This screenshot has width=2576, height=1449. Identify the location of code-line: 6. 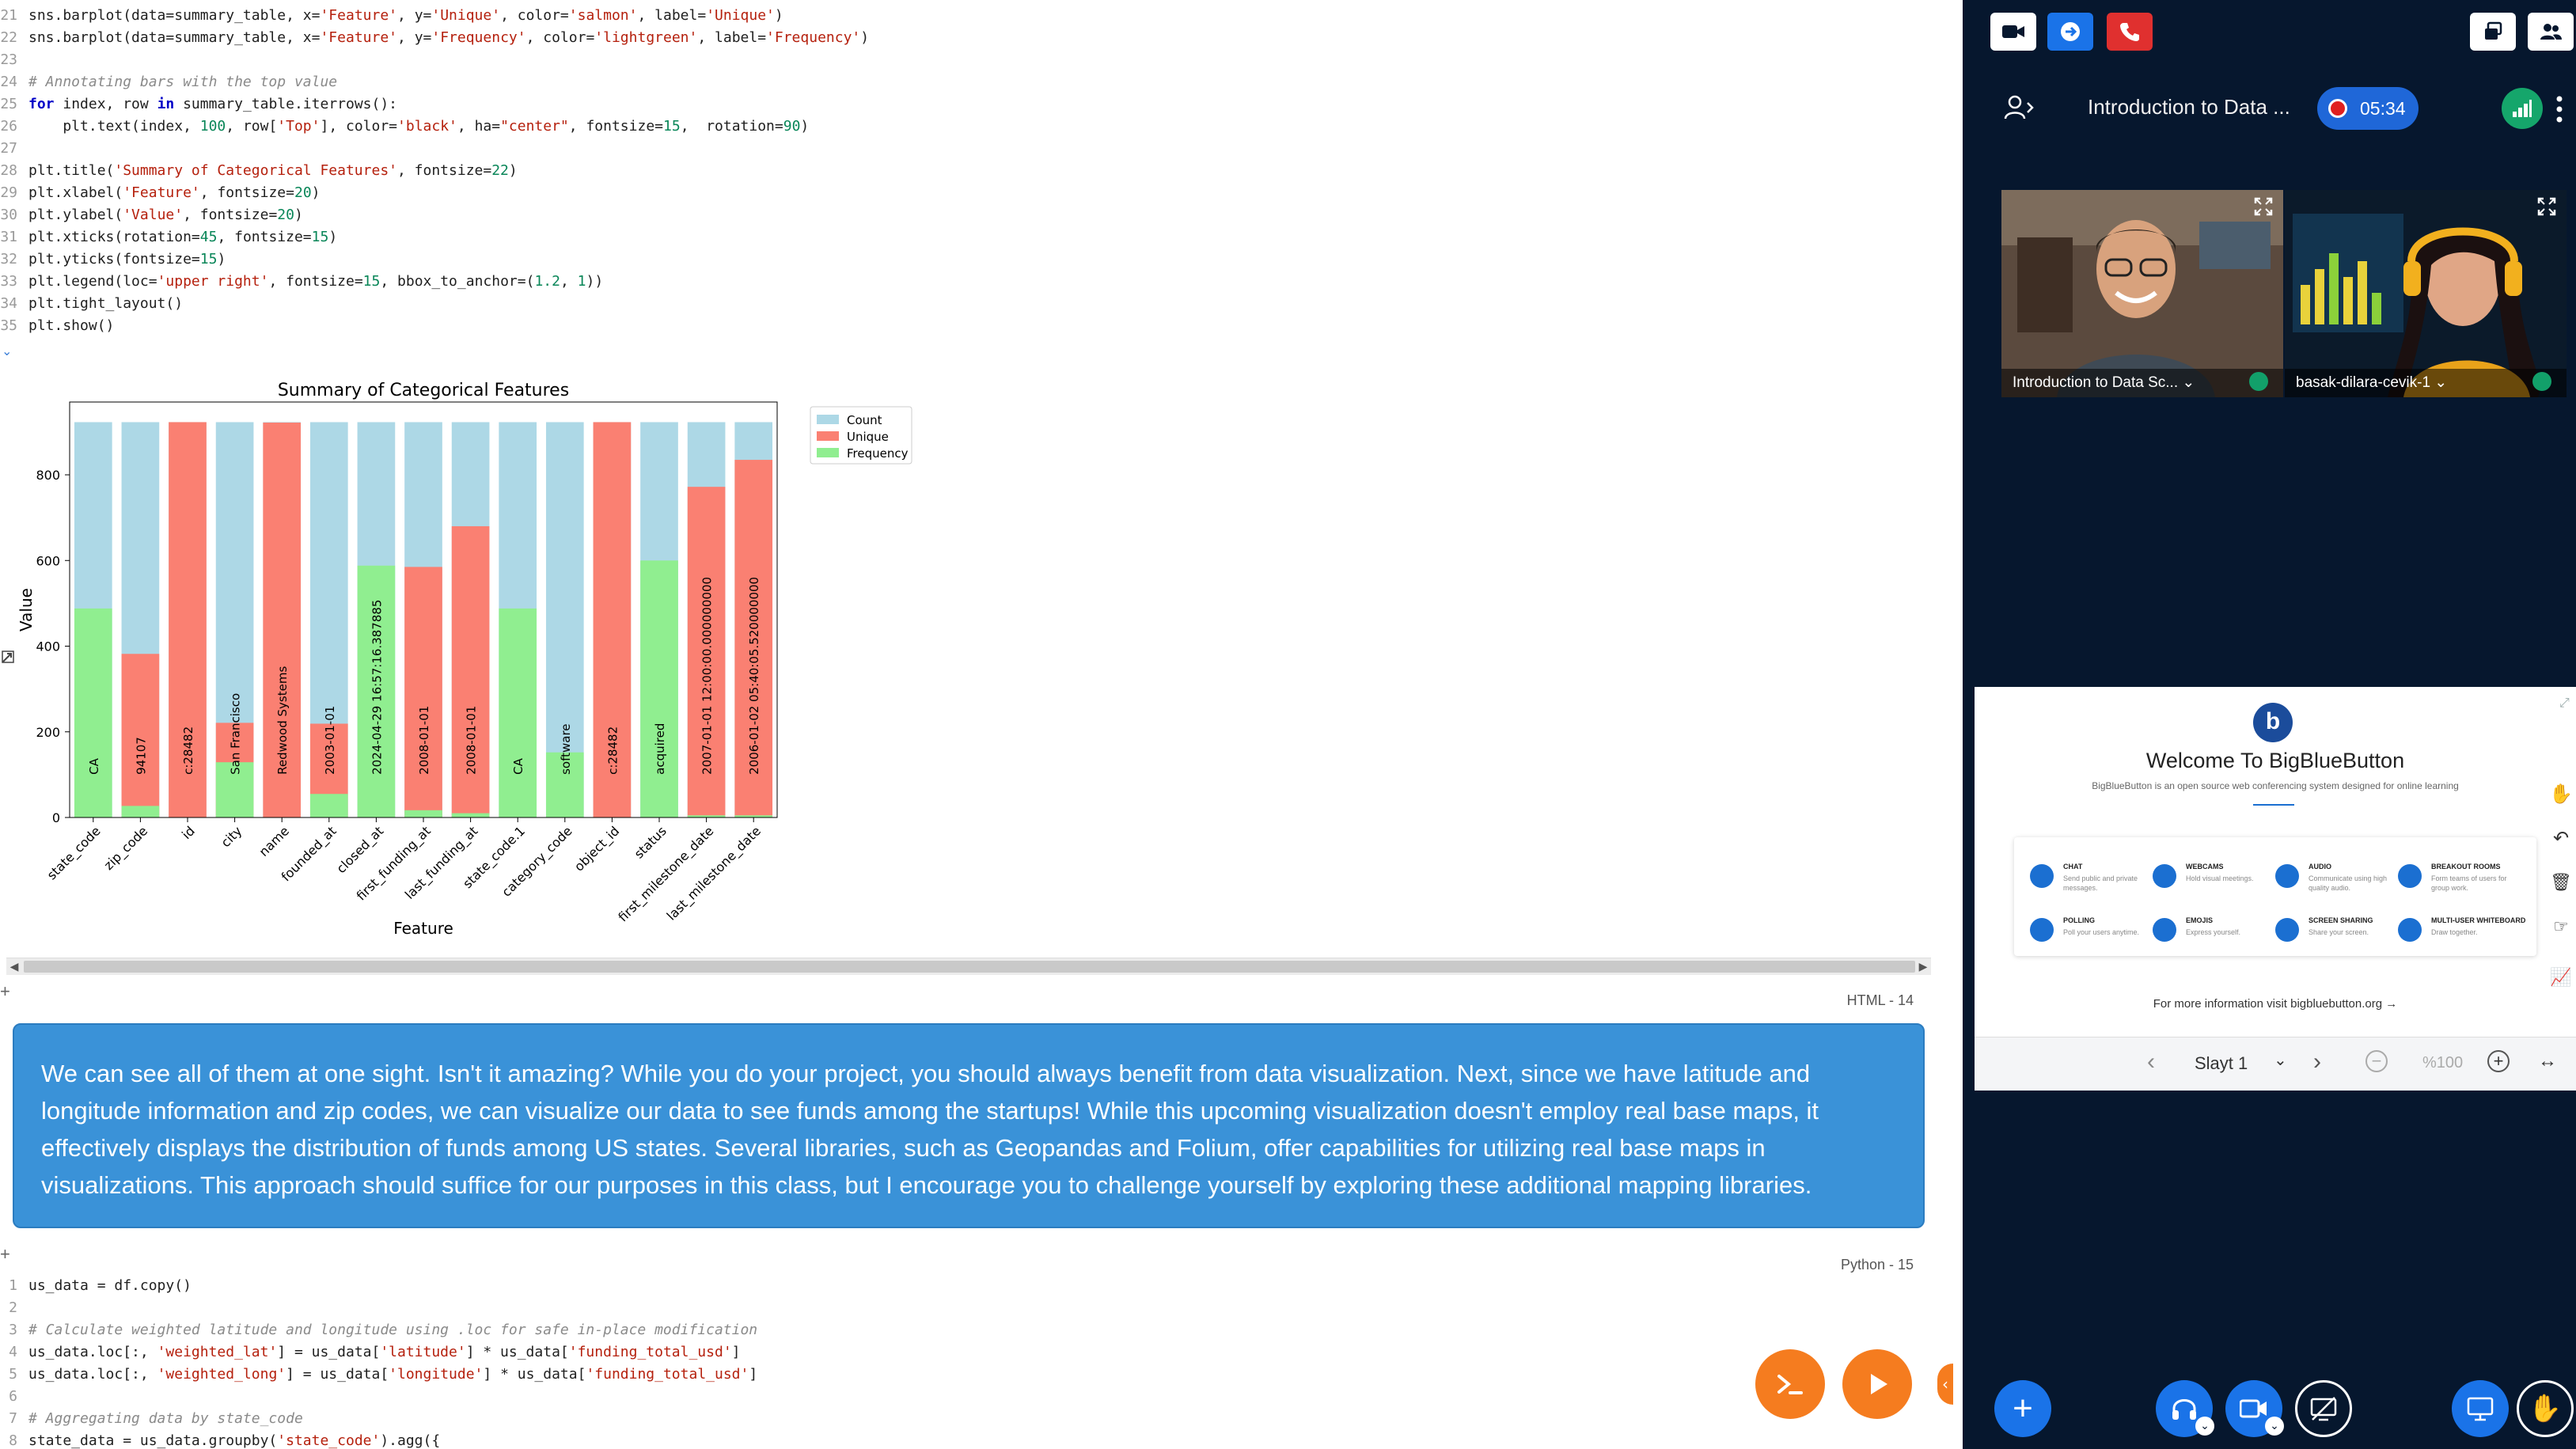
(378, 1397).